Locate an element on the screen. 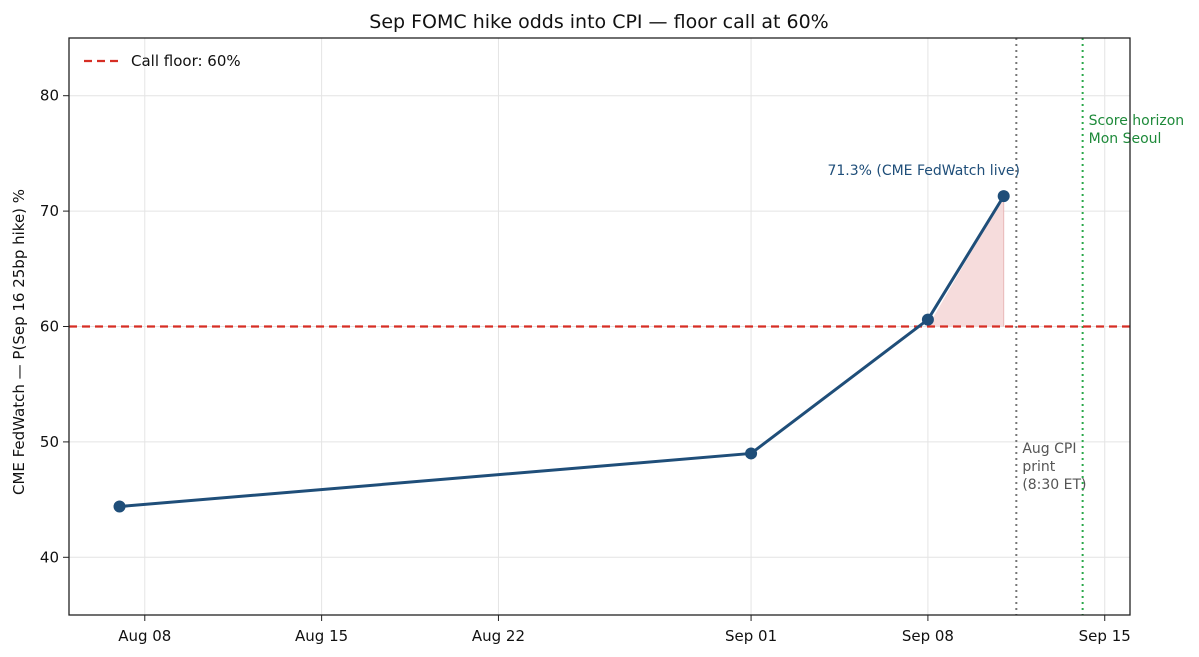 The image size is (1199, 657). cpi-print-label: print is located at coordinates (1038, 467).